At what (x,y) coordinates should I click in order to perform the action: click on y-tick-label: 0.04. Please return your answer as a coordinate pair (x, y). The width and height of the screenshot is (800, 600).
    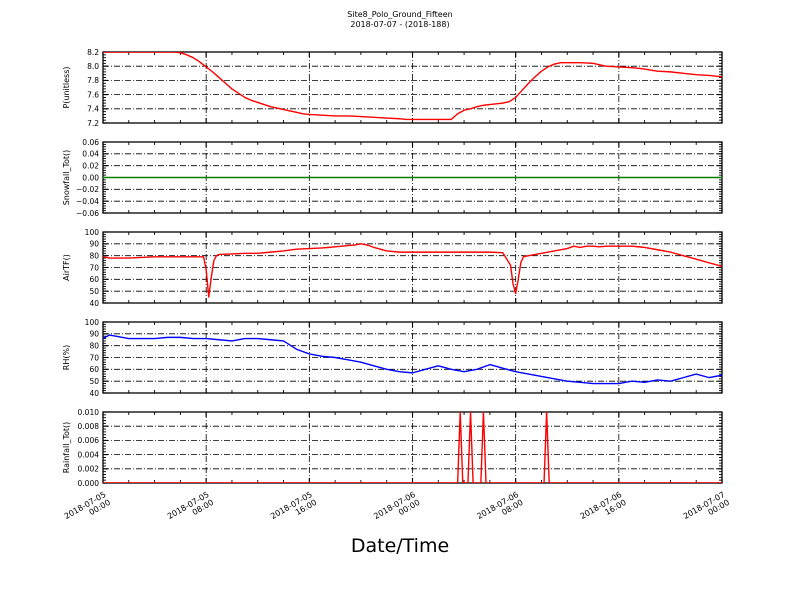
    Looking at the image, I should click on (90, 154).